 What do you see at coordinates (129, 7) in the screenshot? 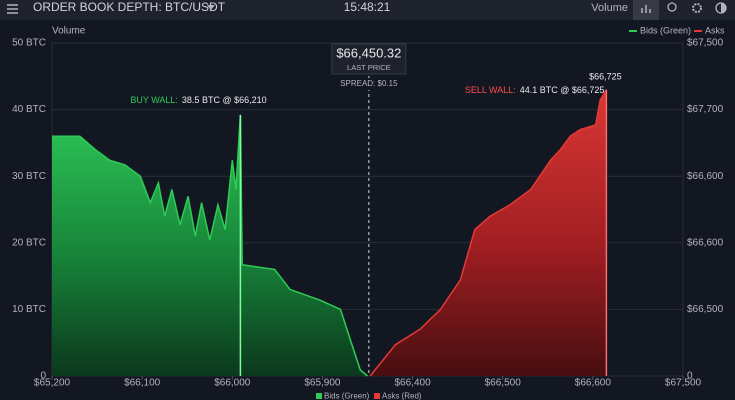
I see `title: ORDER BOOK DEPTH: BTC/USDT` at bounding box center [129, 7].